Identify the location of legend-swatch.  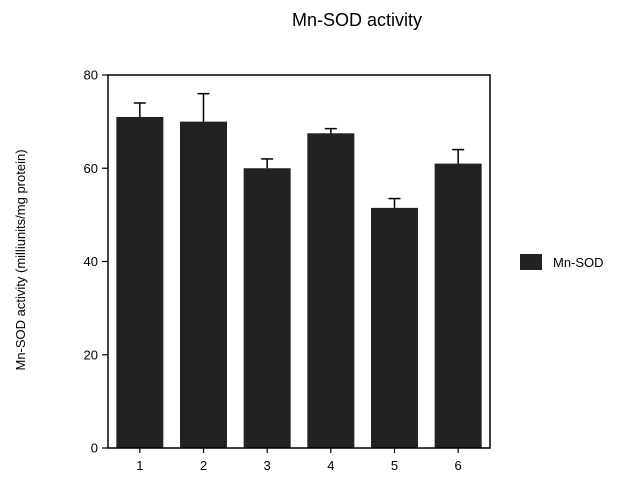
(531, 262).